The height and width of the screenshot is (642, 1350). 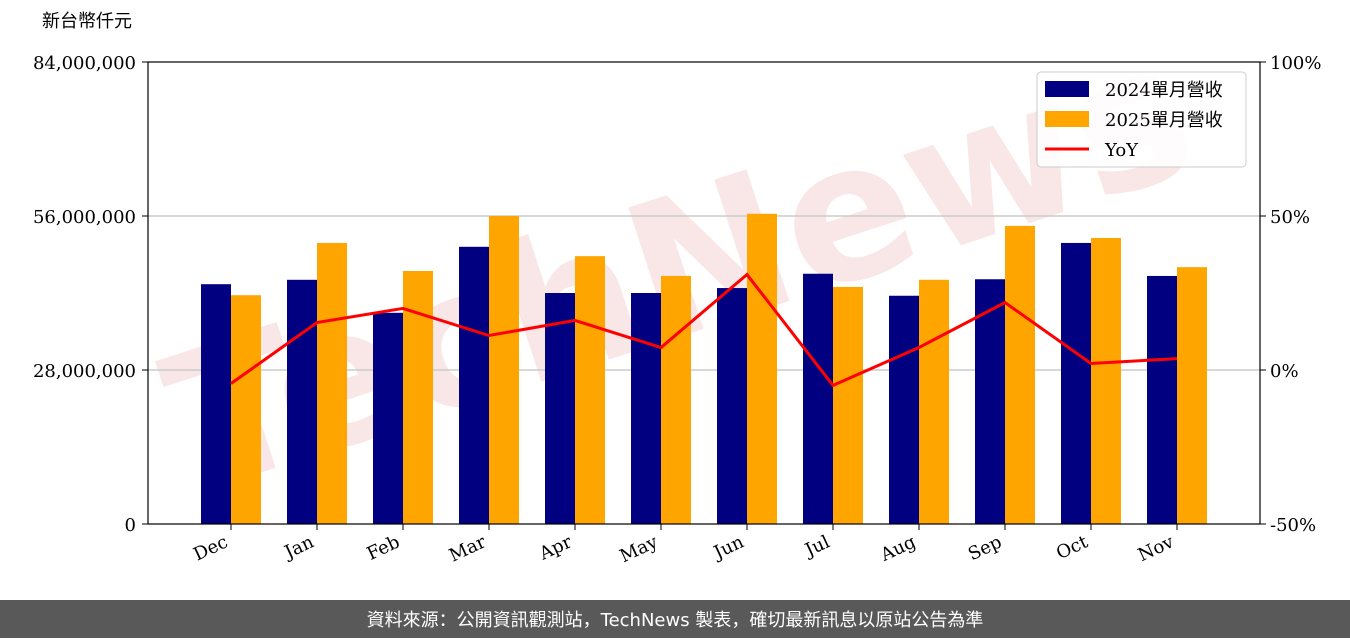 I want to click on legend-box, so click(x=1141, y=119).